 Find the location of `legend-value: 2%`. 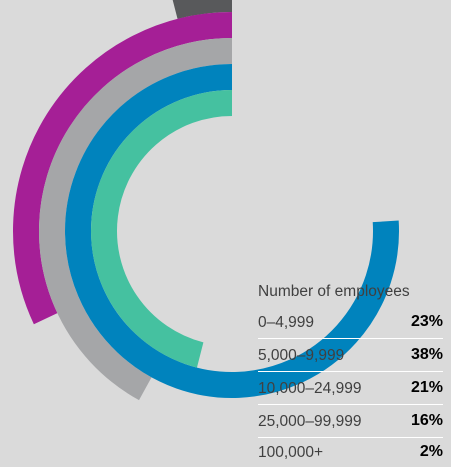

legend-value: 2% is located at coordinates (431, 451).